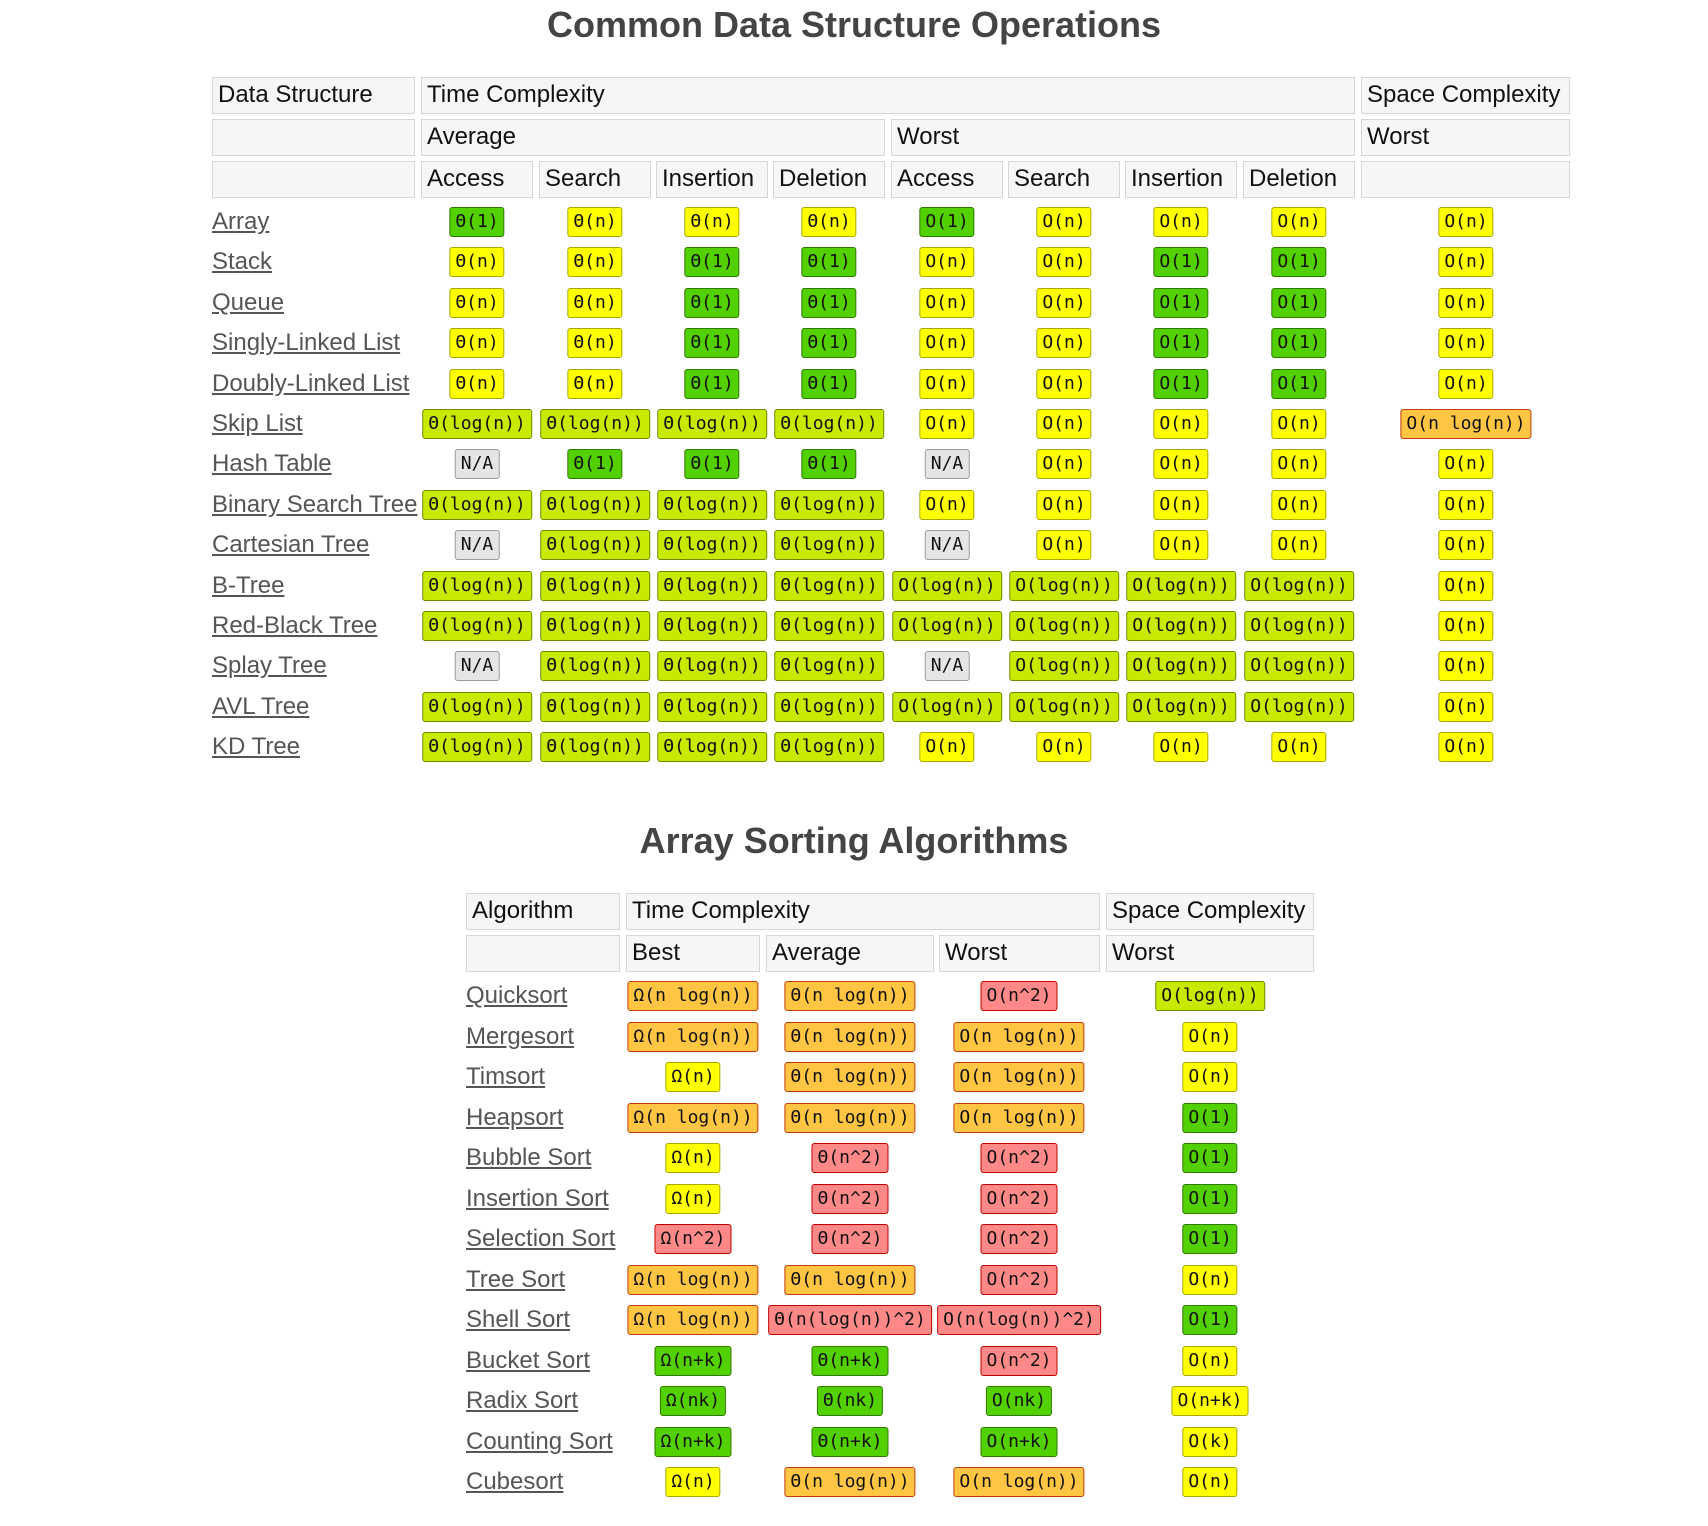  What do you see at coordinates (829, 179) in the screenshot?
I see `ds-header-op: Deletion` at bounding box center [829, 179].